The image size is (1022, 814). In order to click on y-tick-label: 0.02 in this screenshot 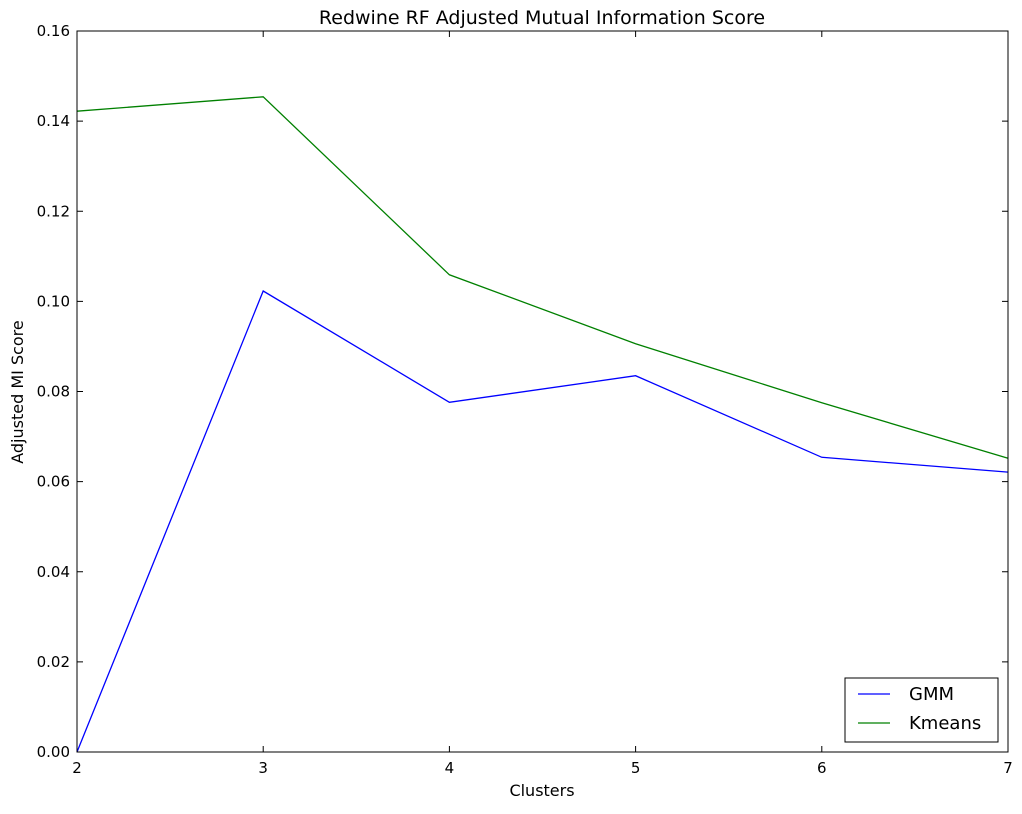, I will do `click(53, 662)`.